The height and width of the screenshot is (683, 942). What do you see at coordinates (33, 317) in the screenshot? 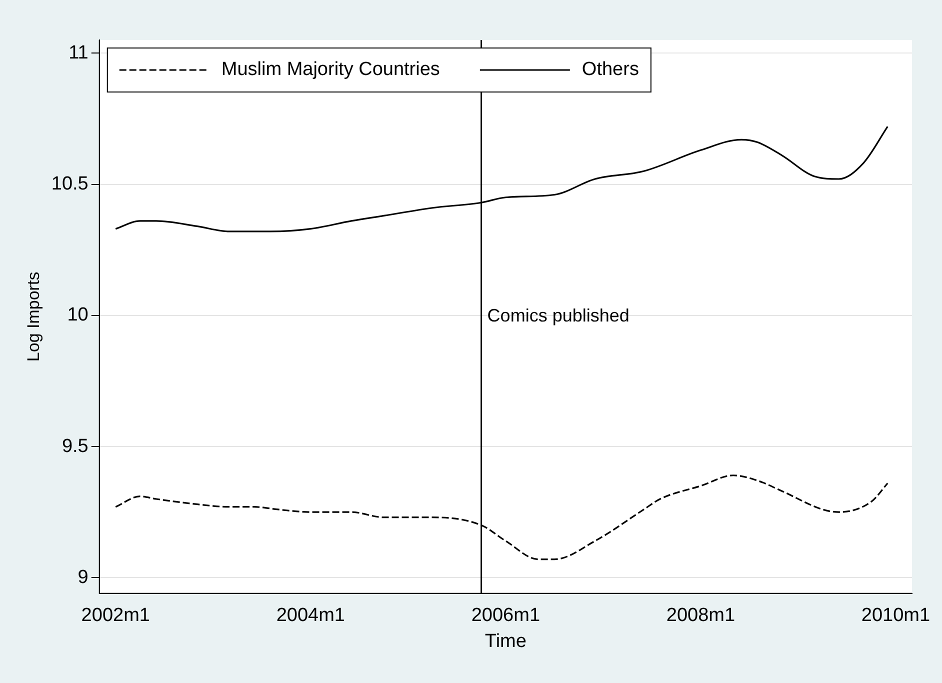
I see `y-axis-title: Log Imports` at bounding box center [33, 317].